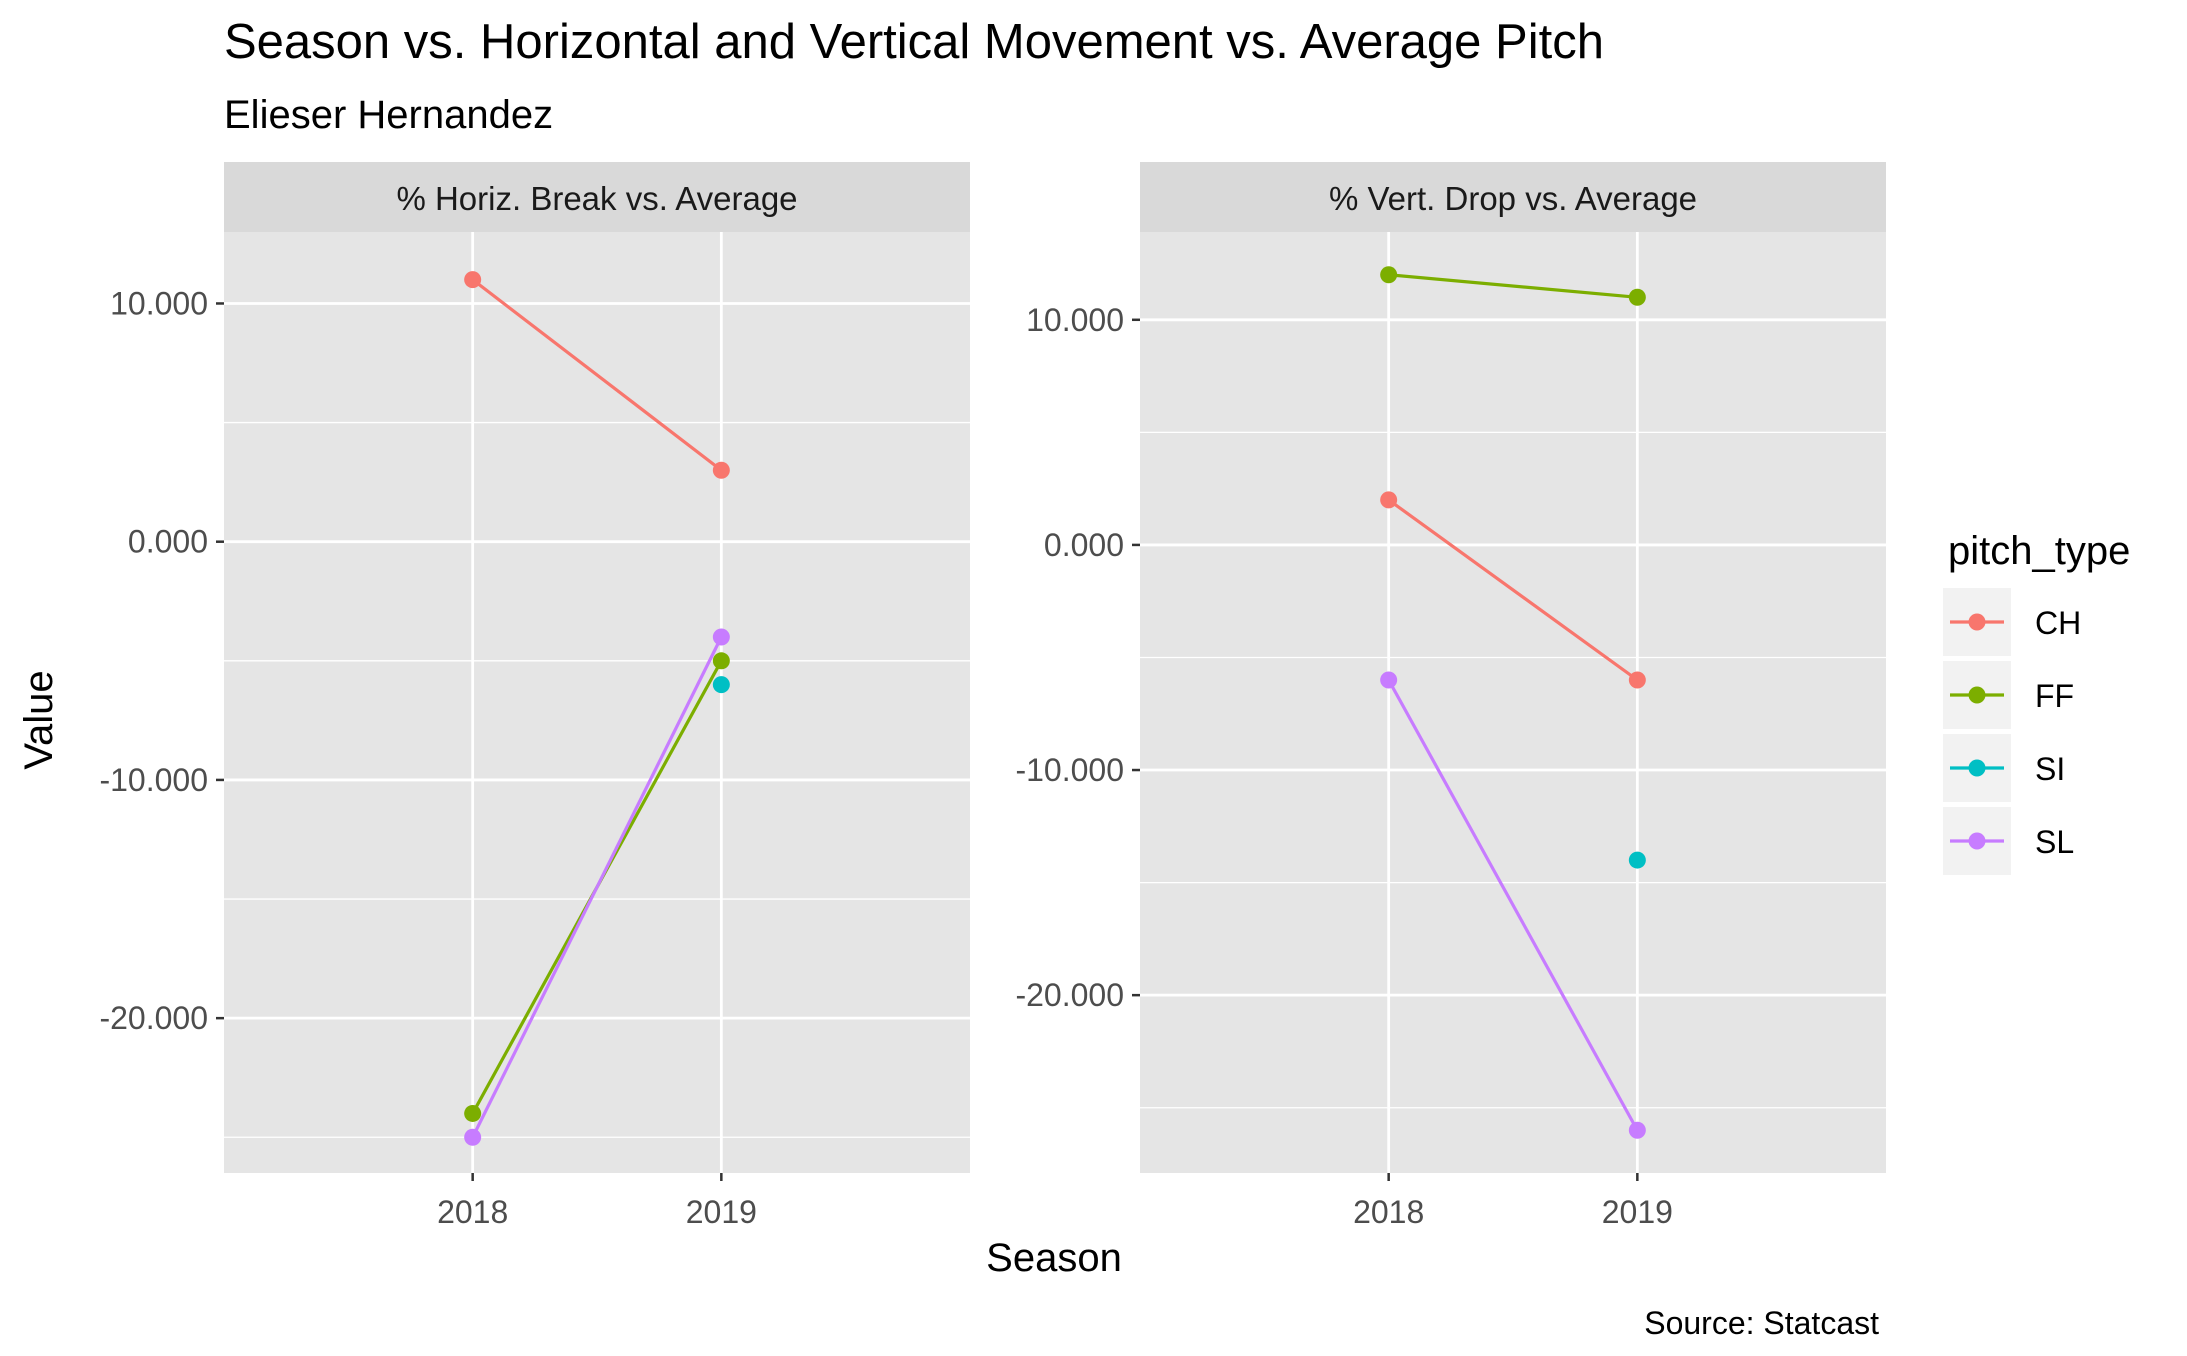 Image resolution: width=2187 pixels, height=1356 pixels. What do you see at coordinates (1761, 1323) in the screenshot?
I see `chart-caption: Source: Statcast` at bounding box center [1761, 1323].